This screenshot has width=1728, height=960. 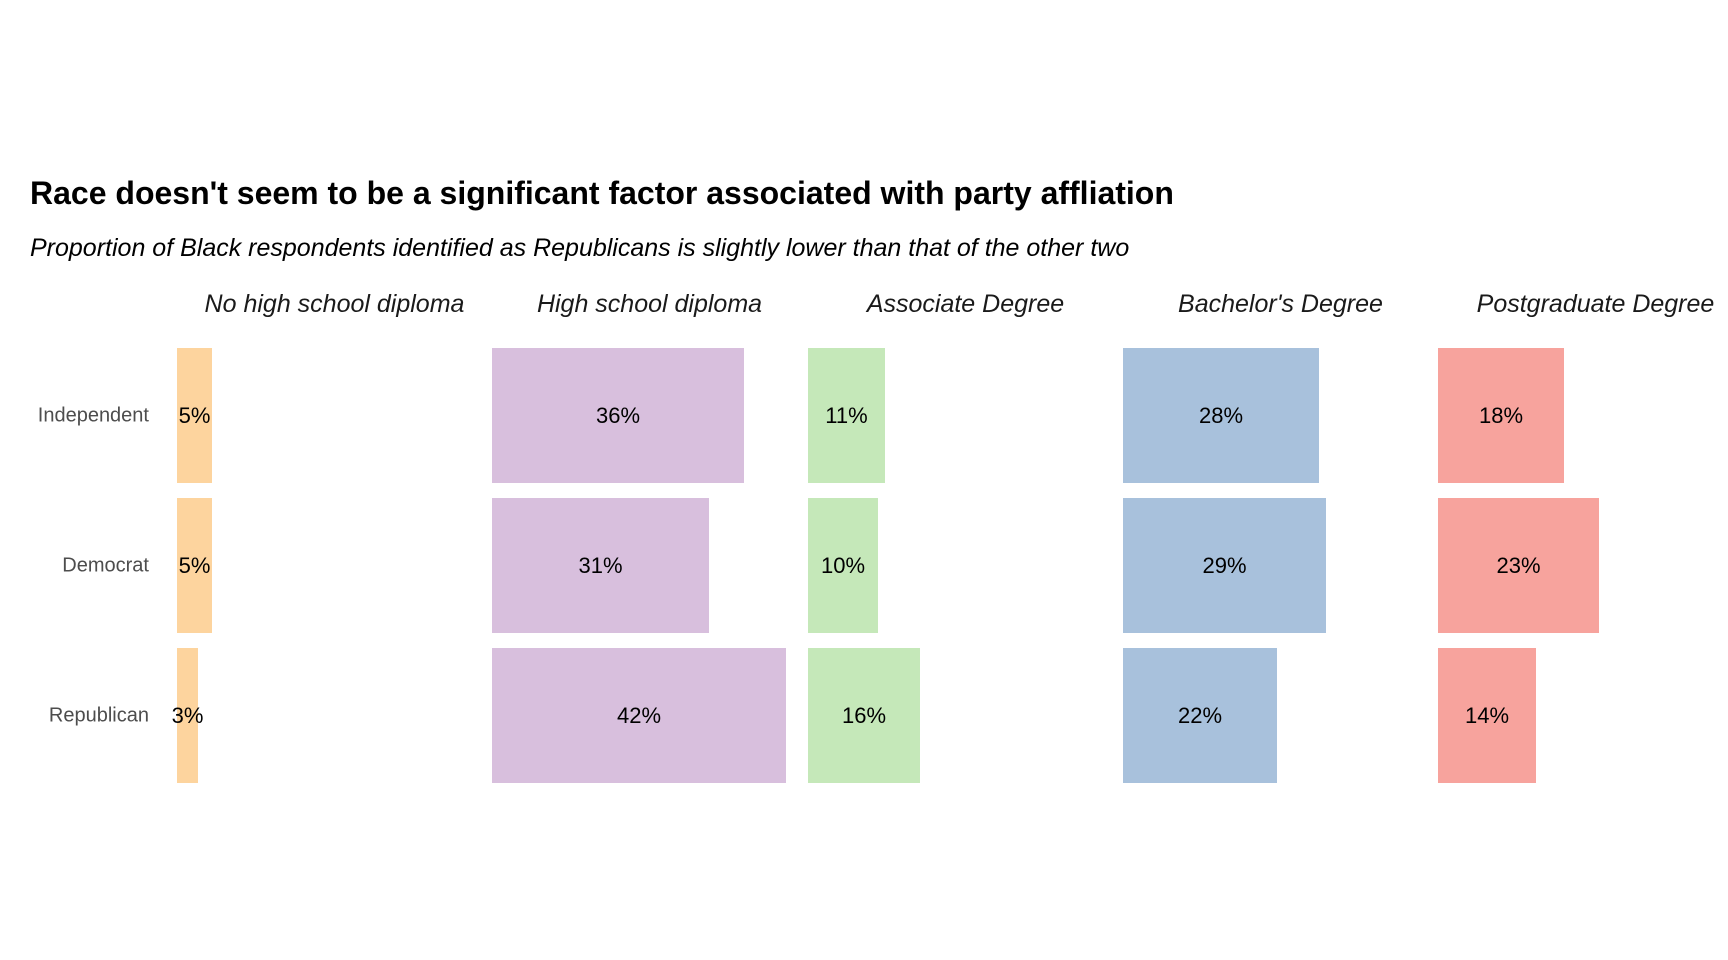 I want to click on facet-no-high-school-diploma: No high school diploma 5% 5% 3%, so click(x=318, y=536).